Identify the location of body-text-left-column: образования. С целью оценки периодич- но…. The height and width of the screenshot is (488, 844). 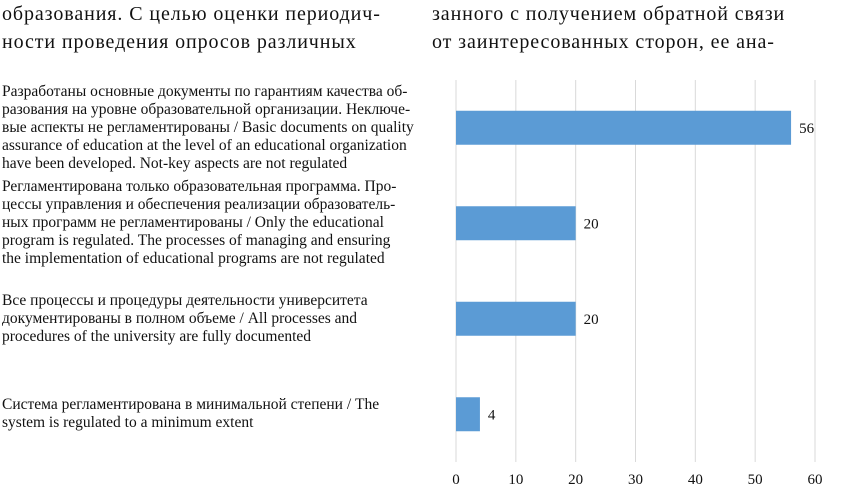
(207, 28).